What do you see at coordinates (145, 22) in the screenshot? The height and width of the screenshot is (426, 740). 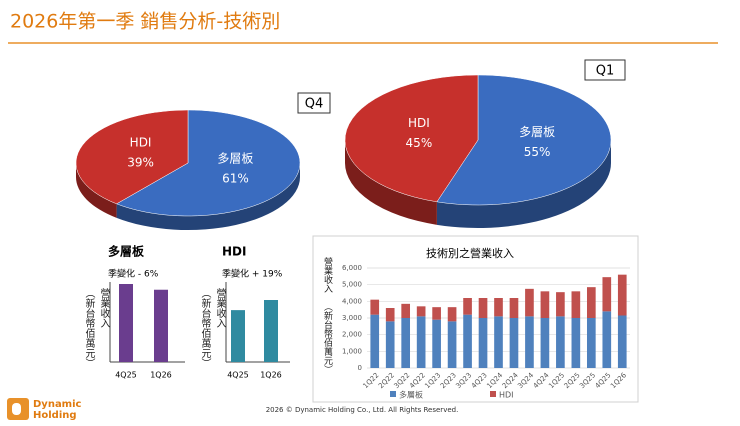 I see `slide-title: 2026年第一季 銷售分析-技術別` at bounding box center [145, 22].